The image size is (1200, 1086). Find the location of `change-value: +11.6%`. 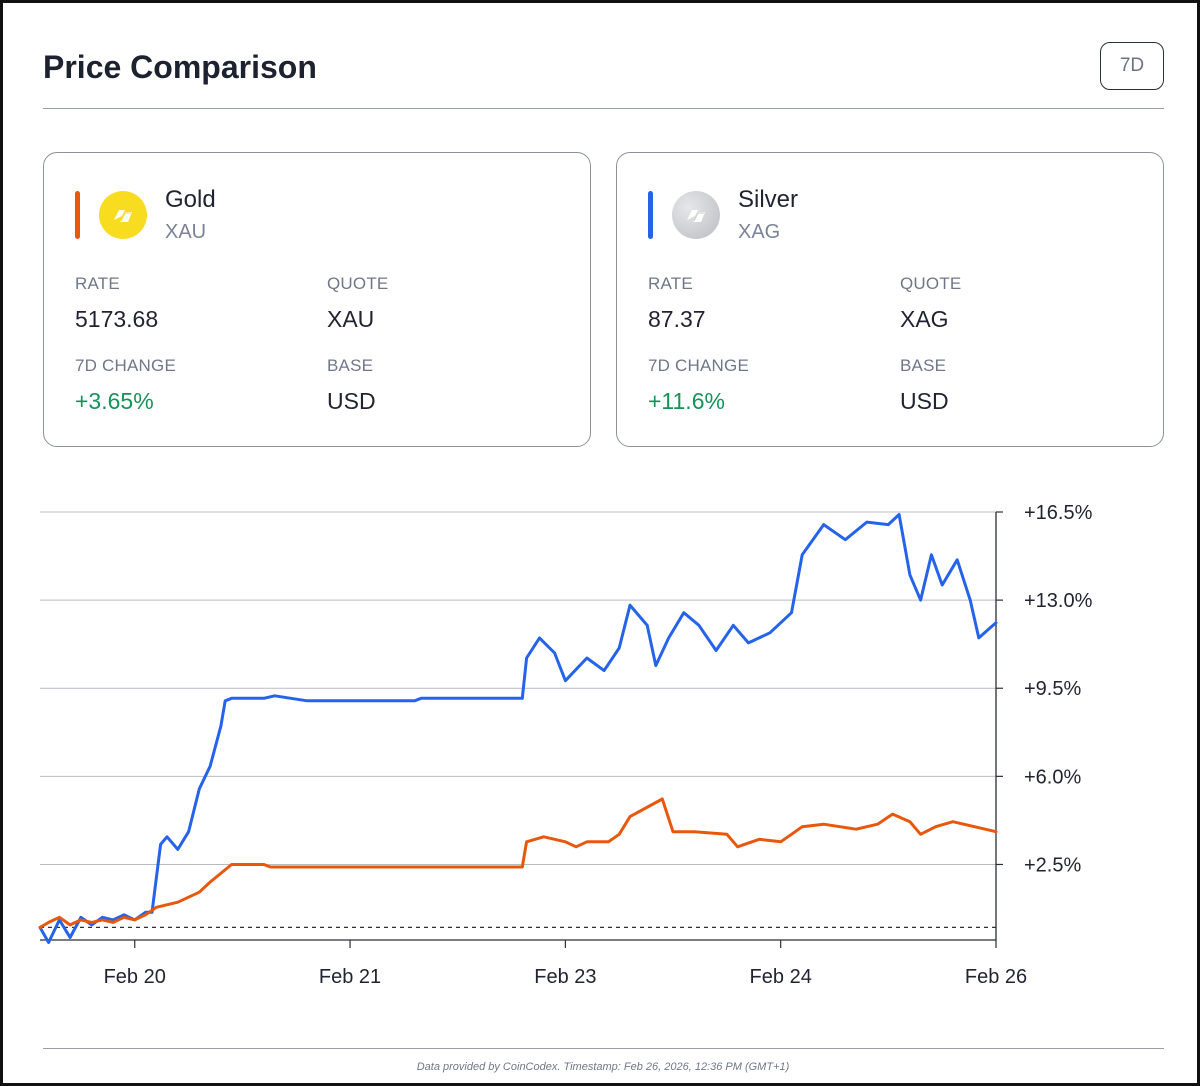

change-value: +11.6% is located at coordinates (686, 401).